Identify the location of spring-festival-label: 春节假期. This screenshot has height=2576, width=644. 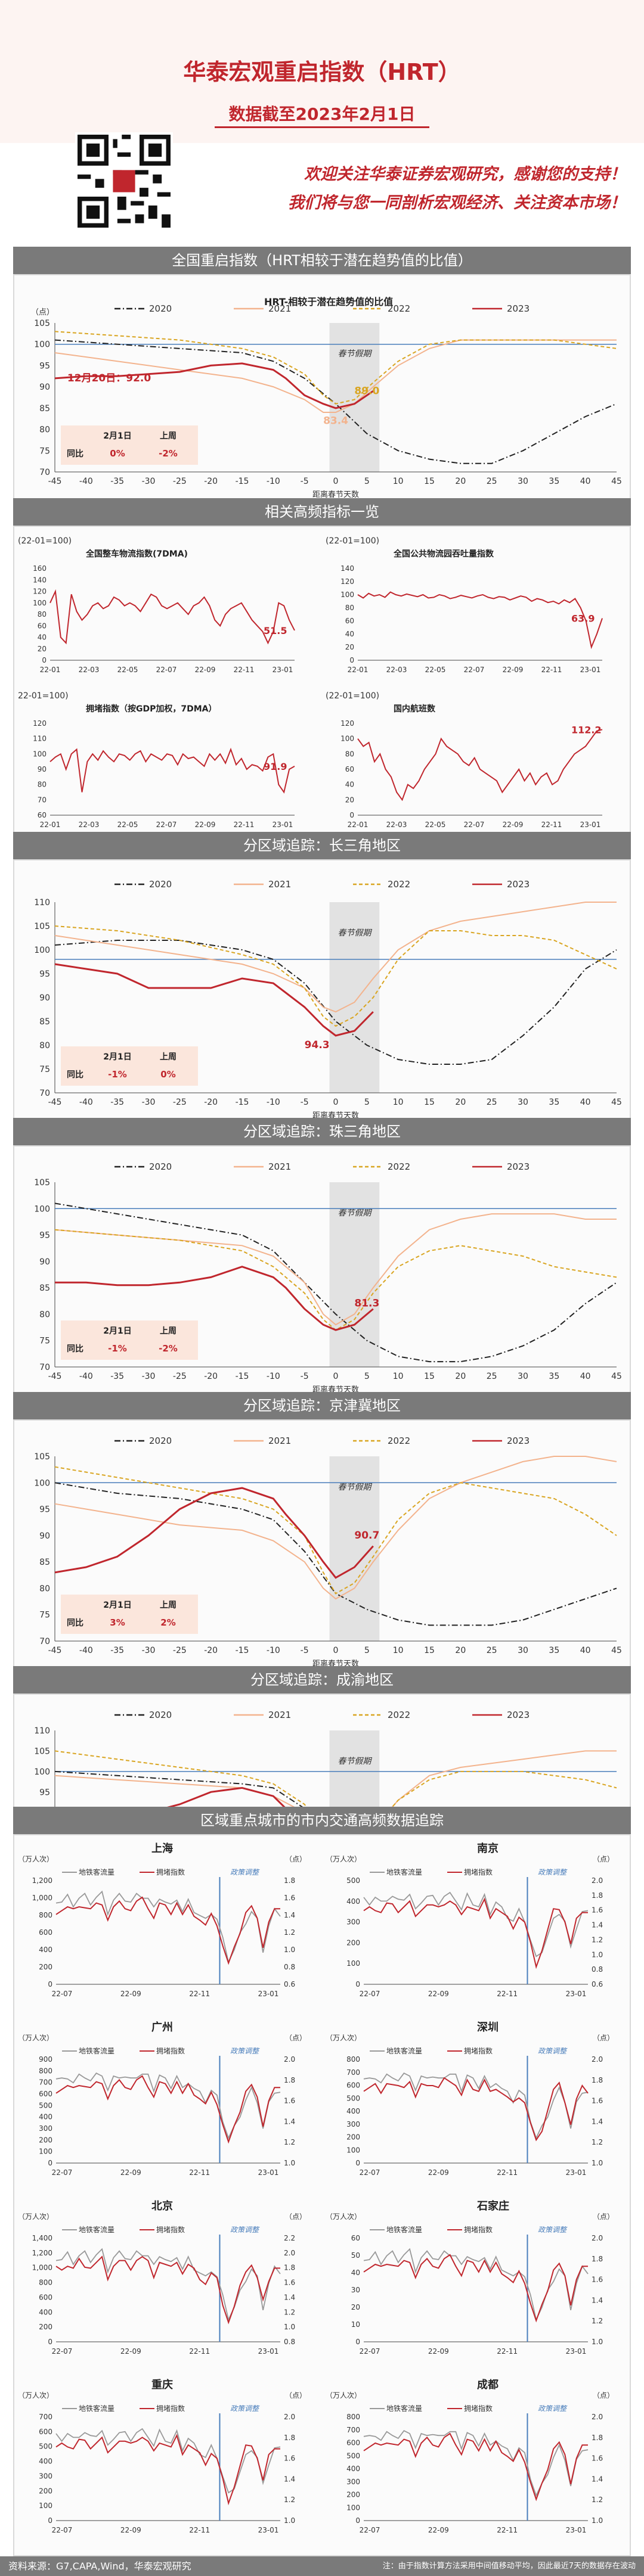
(355, 1761).